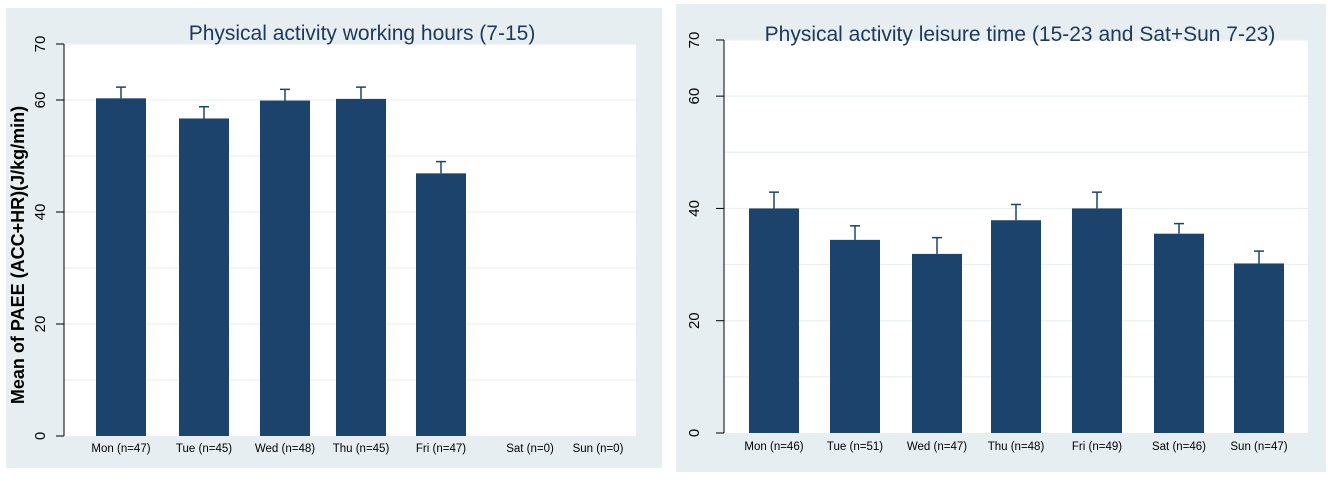 Image resolution: width=1328 pixels, height=481 pixels. What do you see at coordinates (285, 449) in the screenshot?
I see `category-label: Wed (n=48)` at bounding box center [285, 449].